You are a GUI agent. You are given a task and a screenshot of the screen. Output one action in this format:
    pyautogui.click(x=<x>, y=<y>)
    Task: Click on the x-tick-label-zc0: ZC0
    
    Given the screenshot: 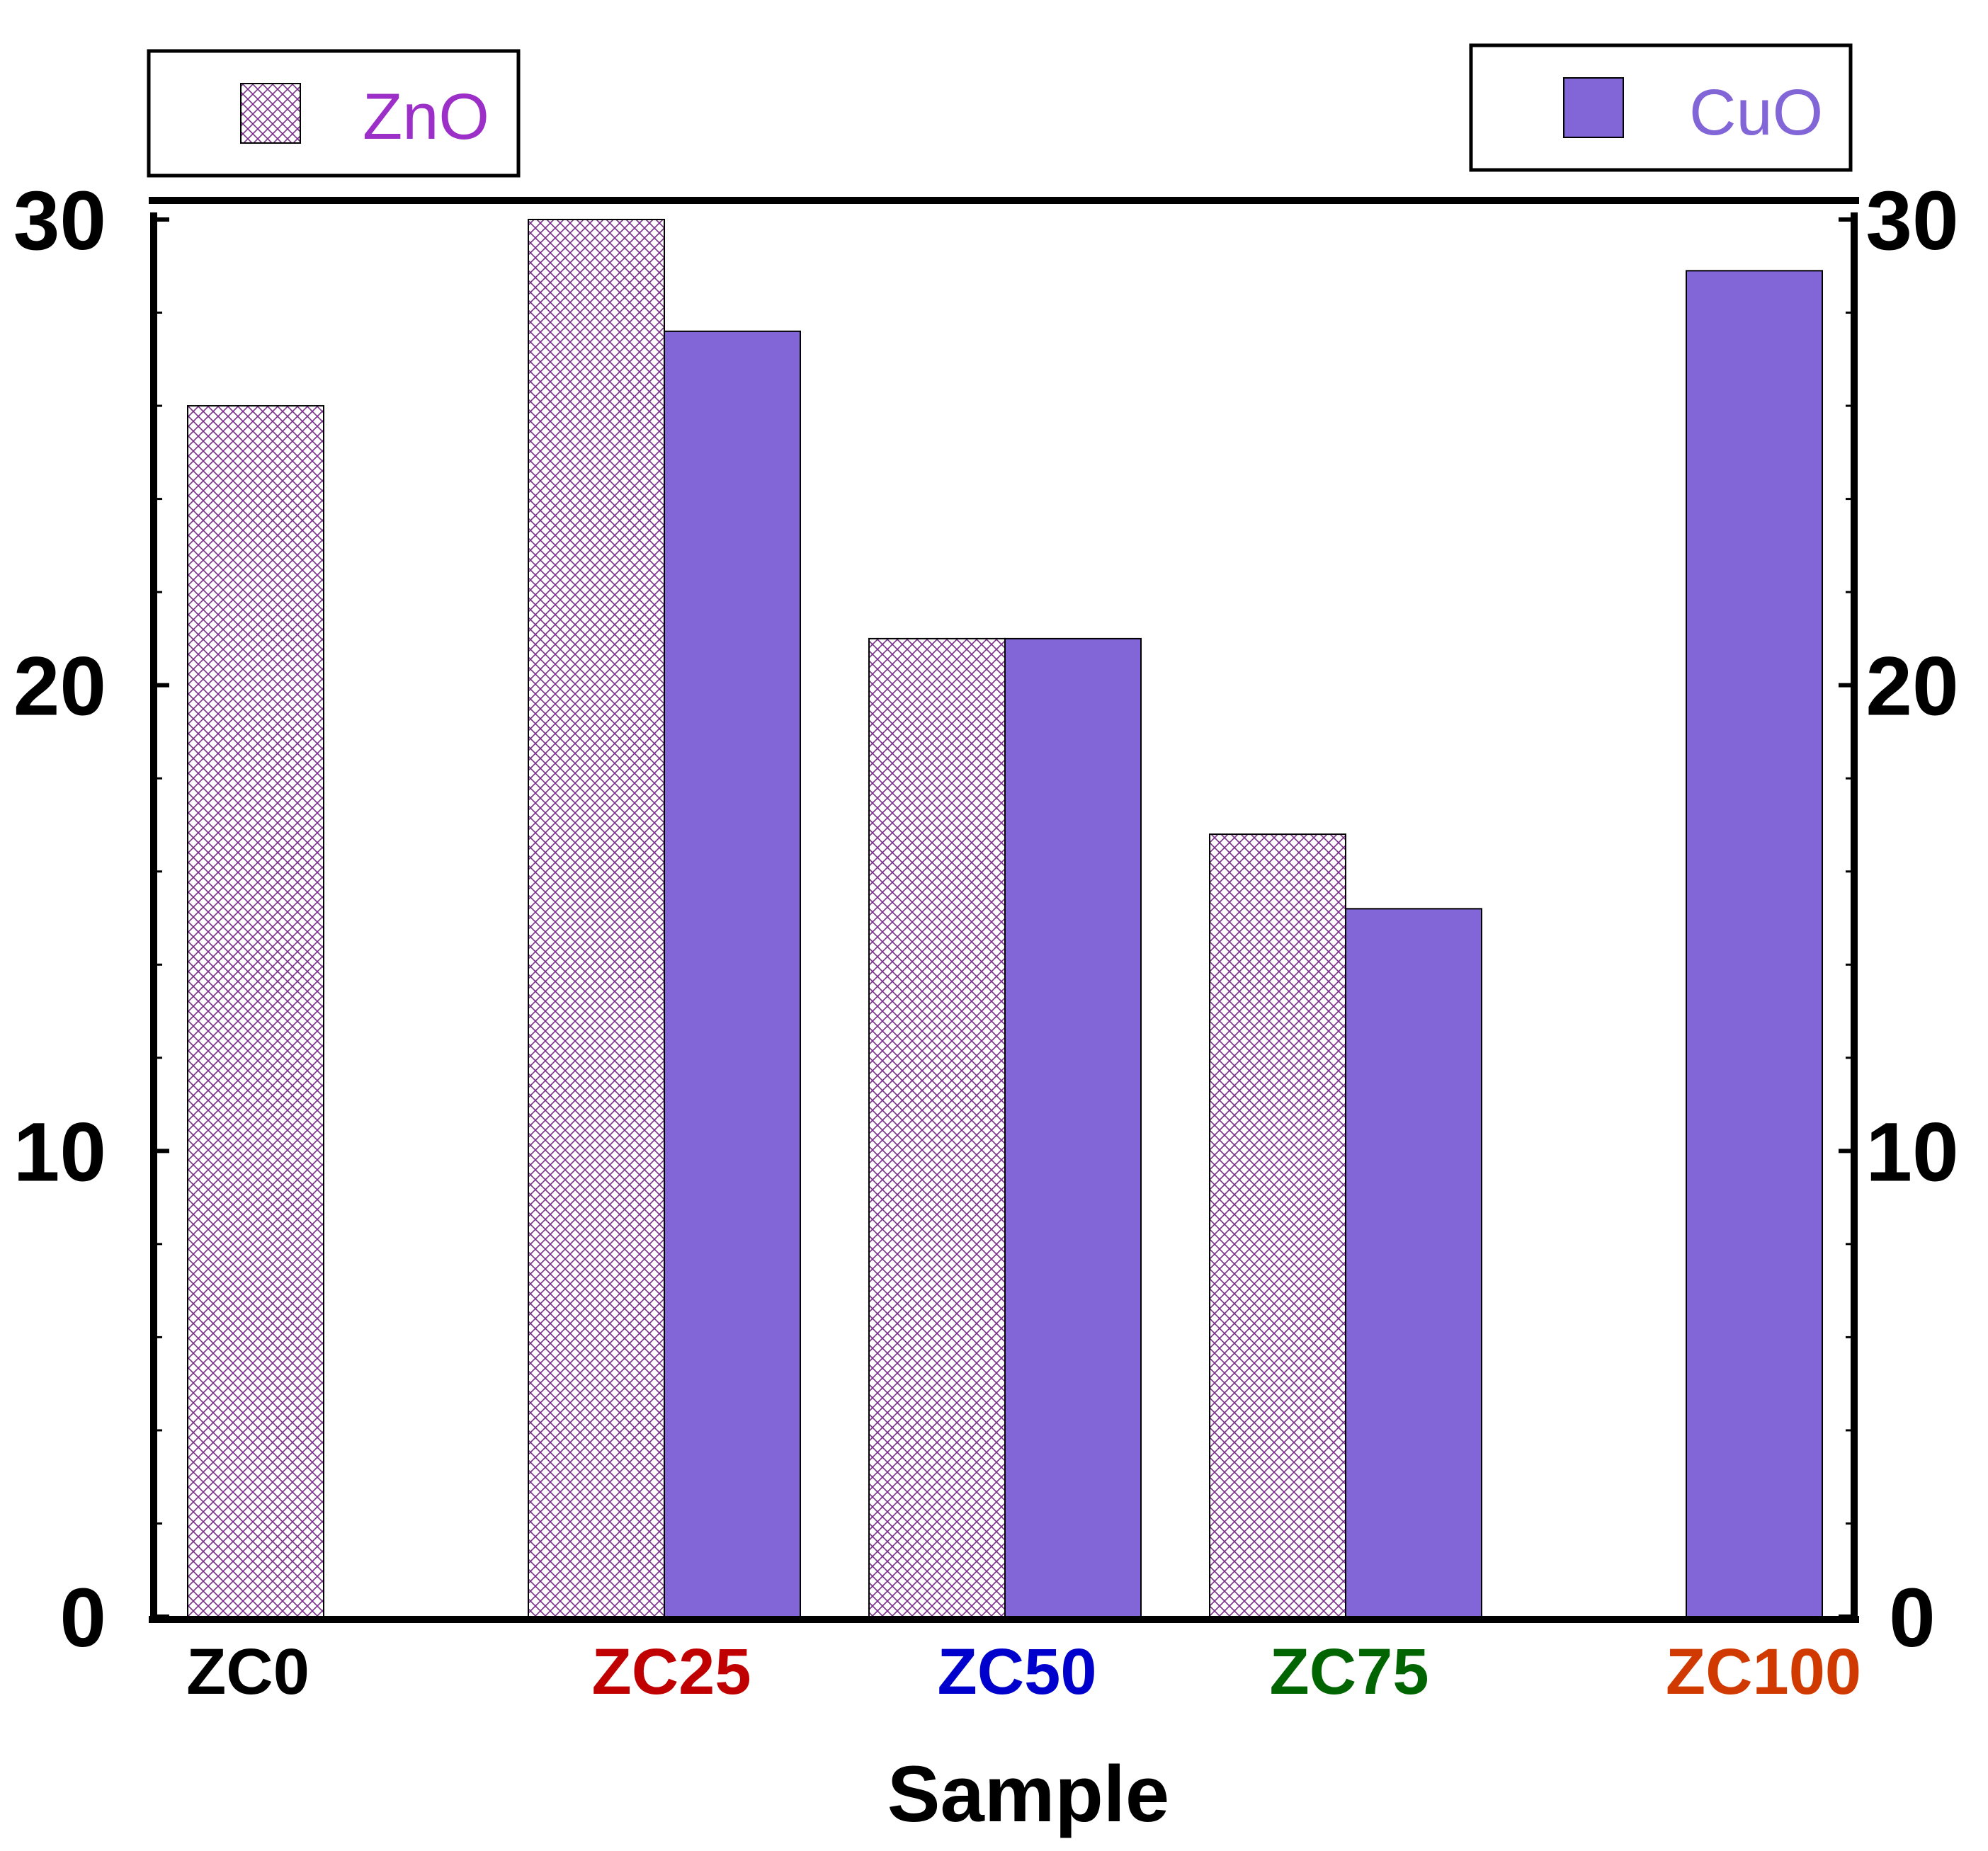 What is the action you would take?
    pyautogui.click(x=247, y=1672)
    